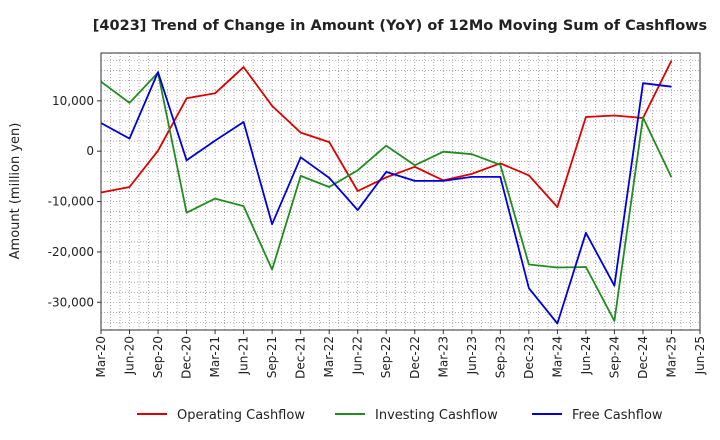 This screenshot has height=440, width=720. I want to click on x-tick-label: Jun-21, so click(244, 355).